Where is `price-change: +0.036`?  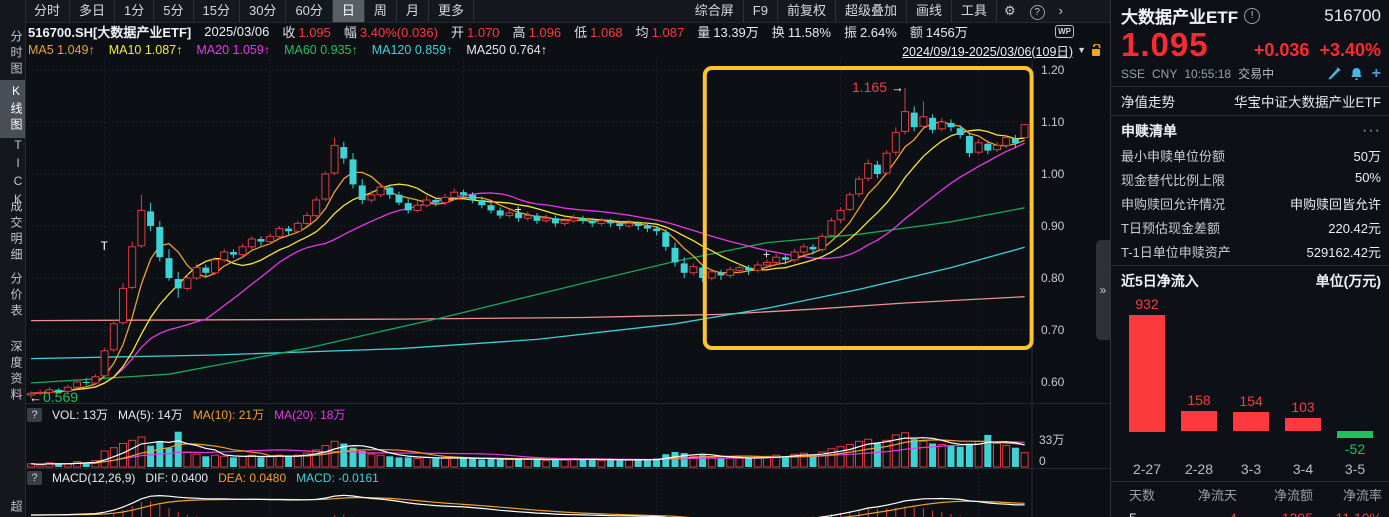
price-change: +0.036 is located at coordinates (1281, 50).